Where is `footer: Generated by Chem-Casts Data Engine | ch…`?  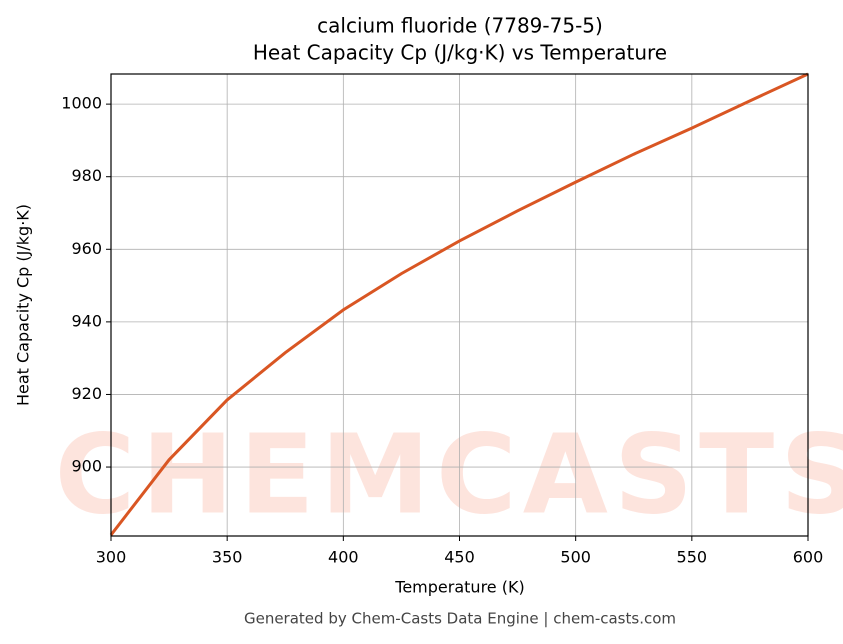 footer: Generated by Chem-Casts Data Engine | ch… is located at coordinates (460, 619).